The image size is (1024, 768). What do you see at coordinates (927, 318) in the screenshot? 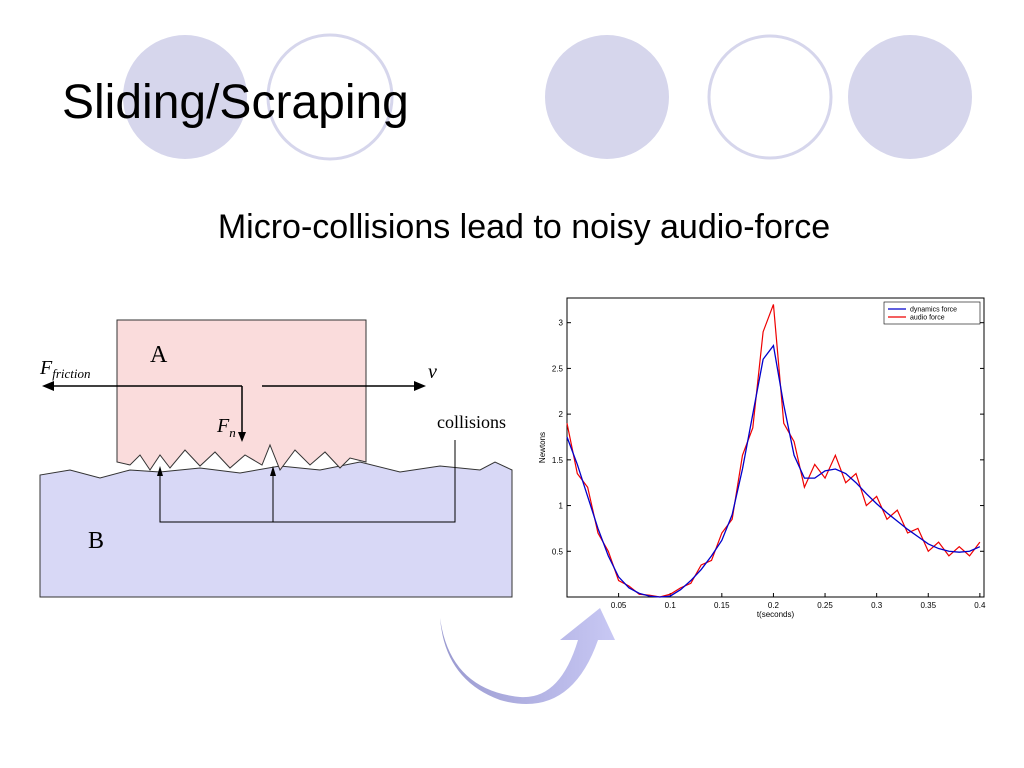
I see `legend-label: audio force` at bounding box center [927, 318].